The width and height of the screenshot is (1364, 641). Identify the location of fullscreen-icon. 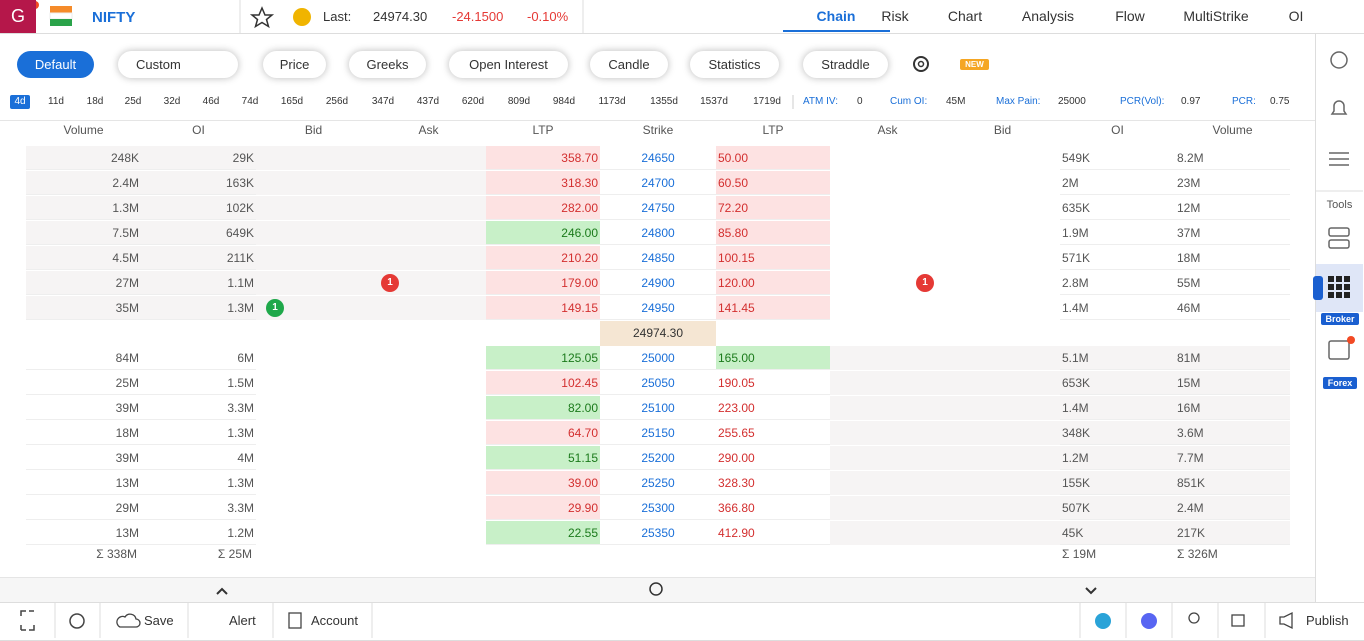
(27, 620).